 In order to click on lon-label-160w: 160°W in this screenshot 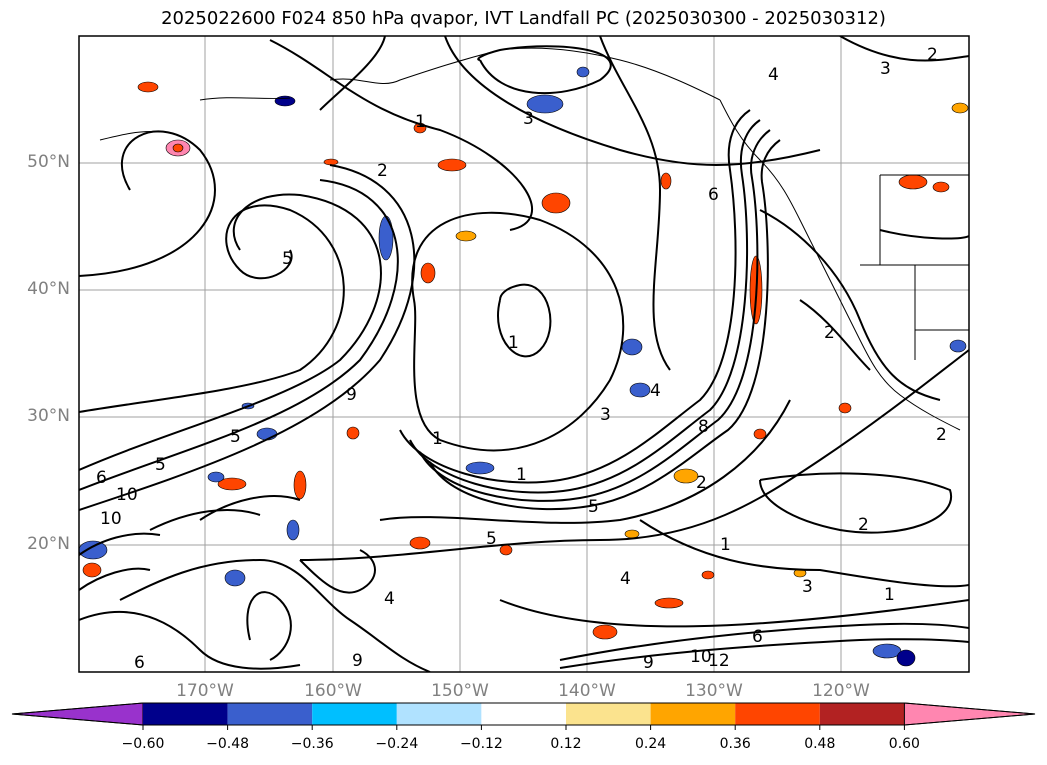, I will do `click(333, 691)`.